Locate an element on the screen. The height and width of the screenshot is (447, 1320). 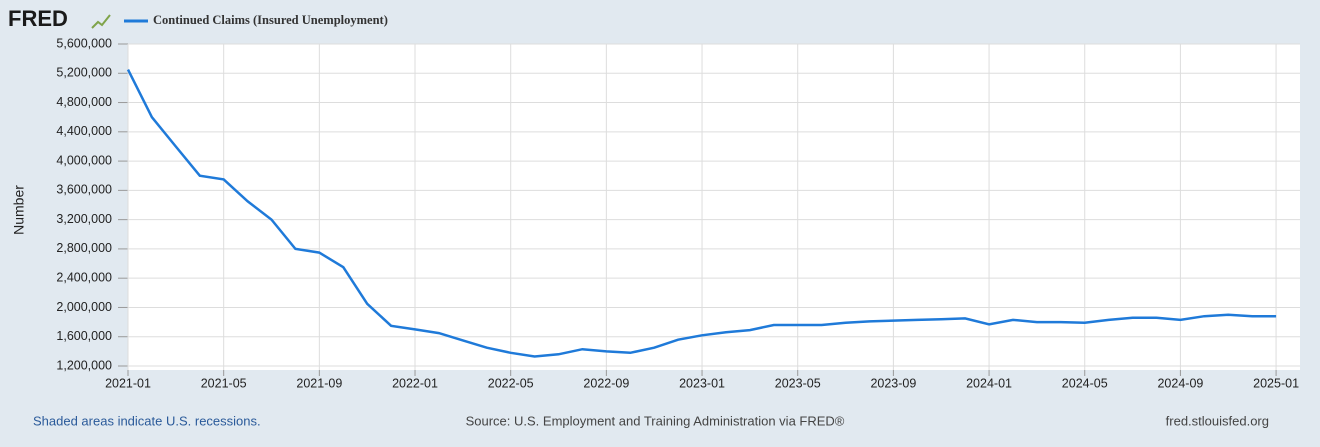
x-tick-label: 2023-01 is located at coordinates (702, 383).